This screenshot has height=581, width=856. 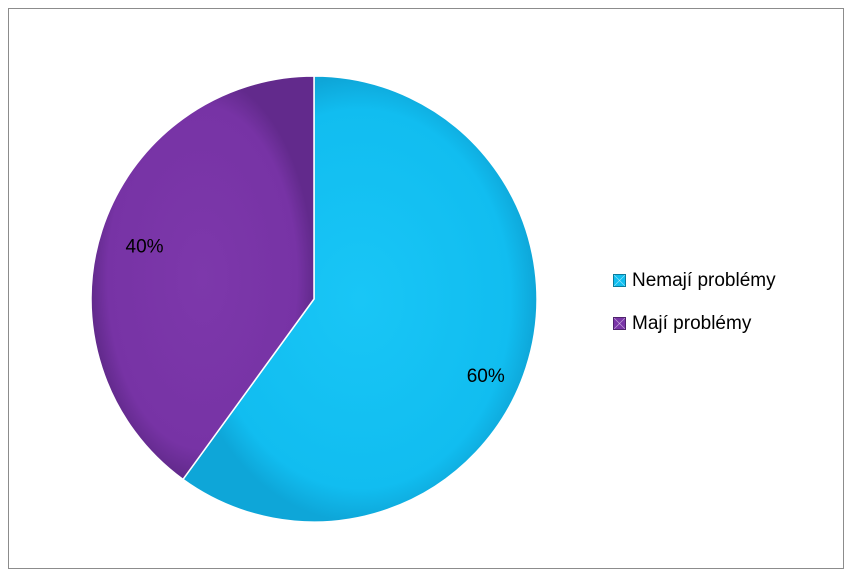 I want to click on legend-item: Mají problémy, so click(x=694, y=323).